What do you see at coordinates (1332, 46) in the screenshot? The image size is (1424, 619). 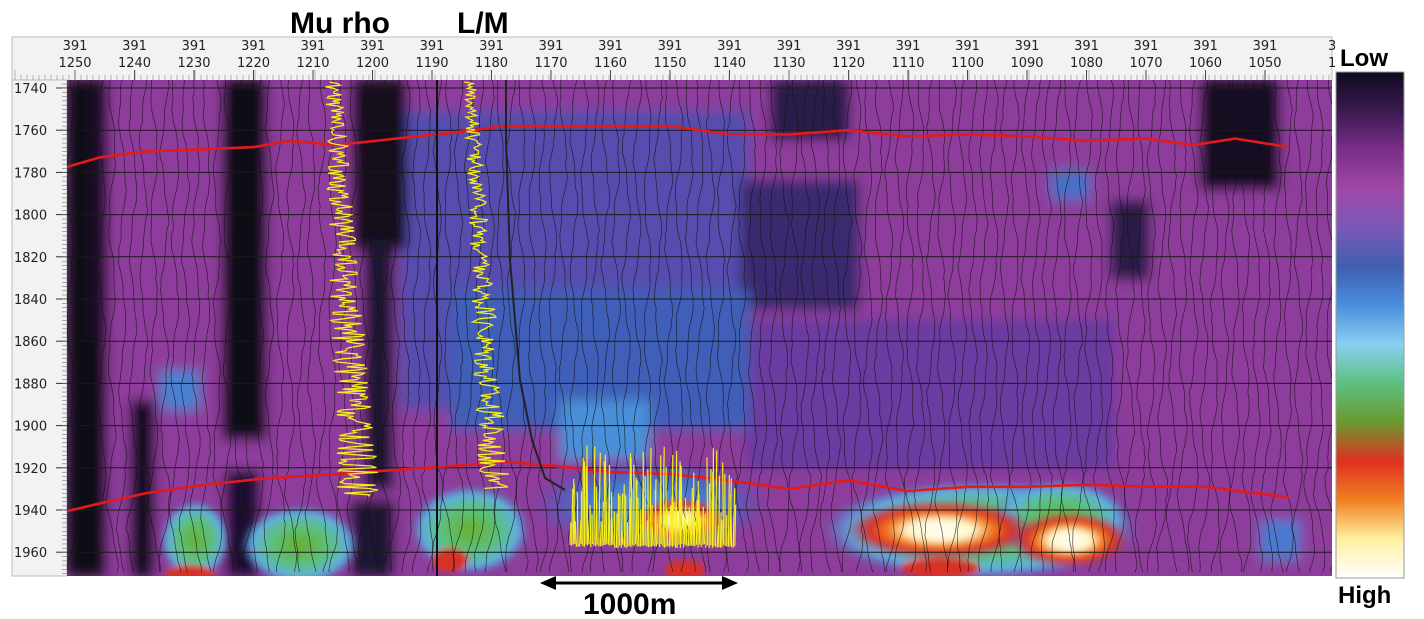 I see `top-tick-edge-line1: 3` at bounding box center [1332, 46].